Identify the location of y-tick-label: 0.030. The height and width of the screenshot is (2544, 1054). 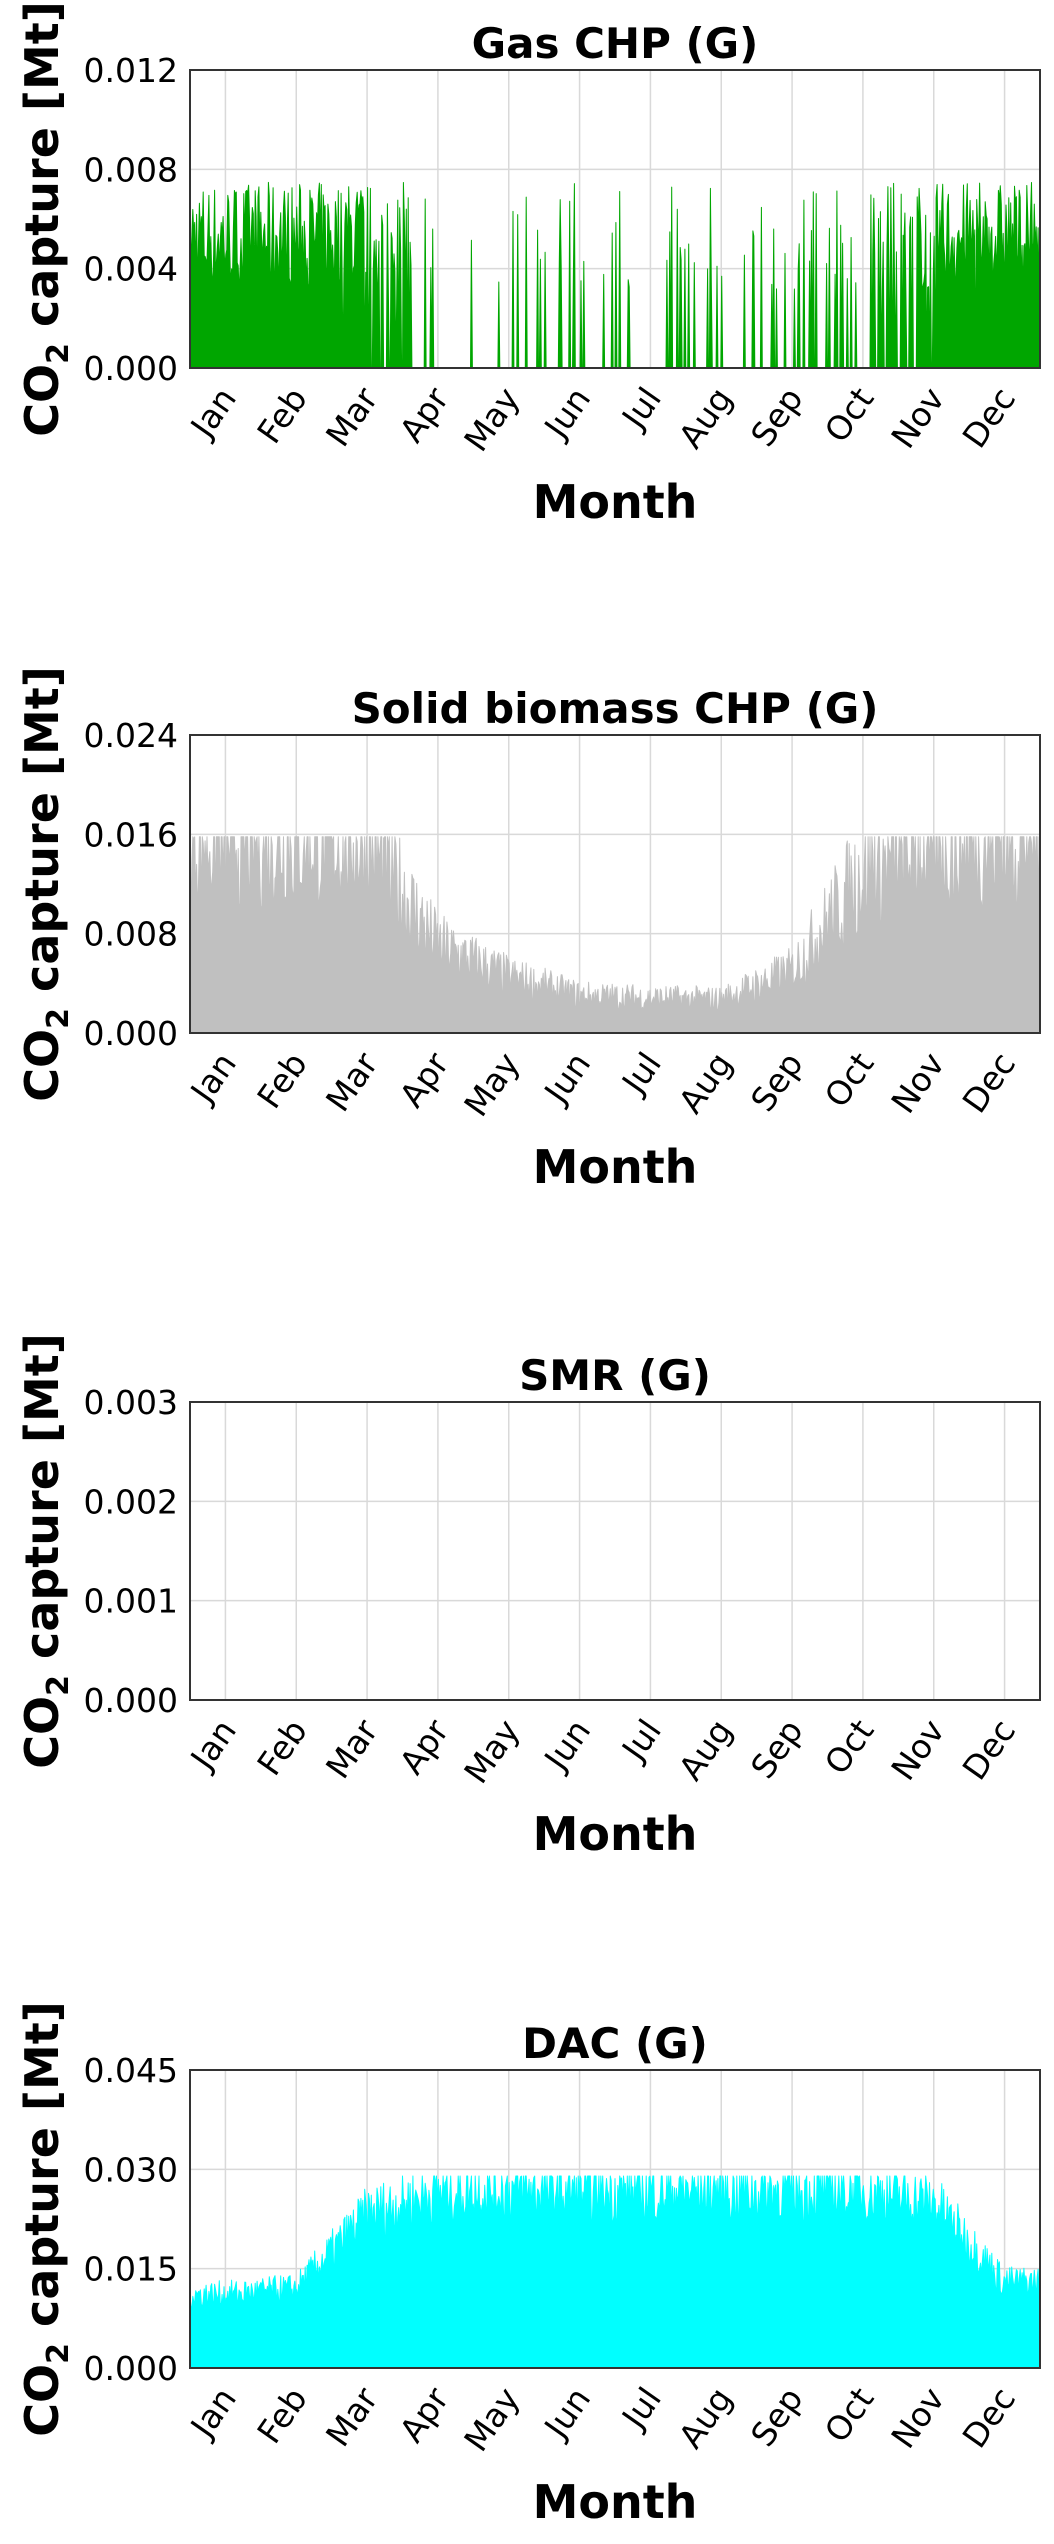
(131, 2169).